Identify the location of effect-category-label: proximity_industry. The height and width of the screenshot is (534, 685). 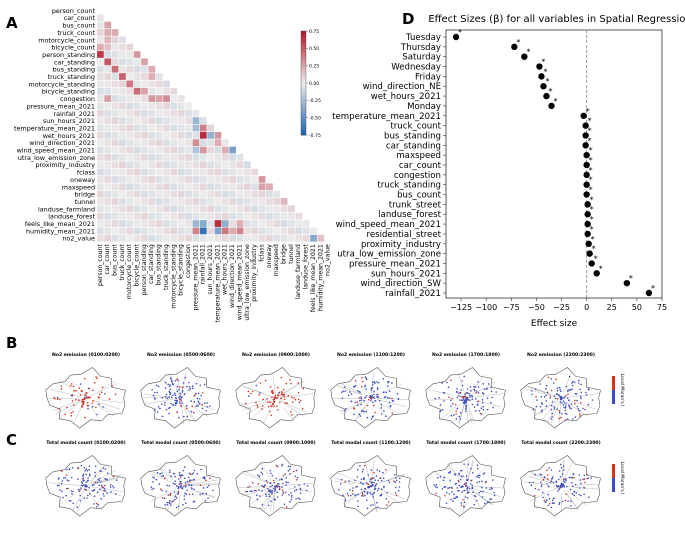
(401, 245).